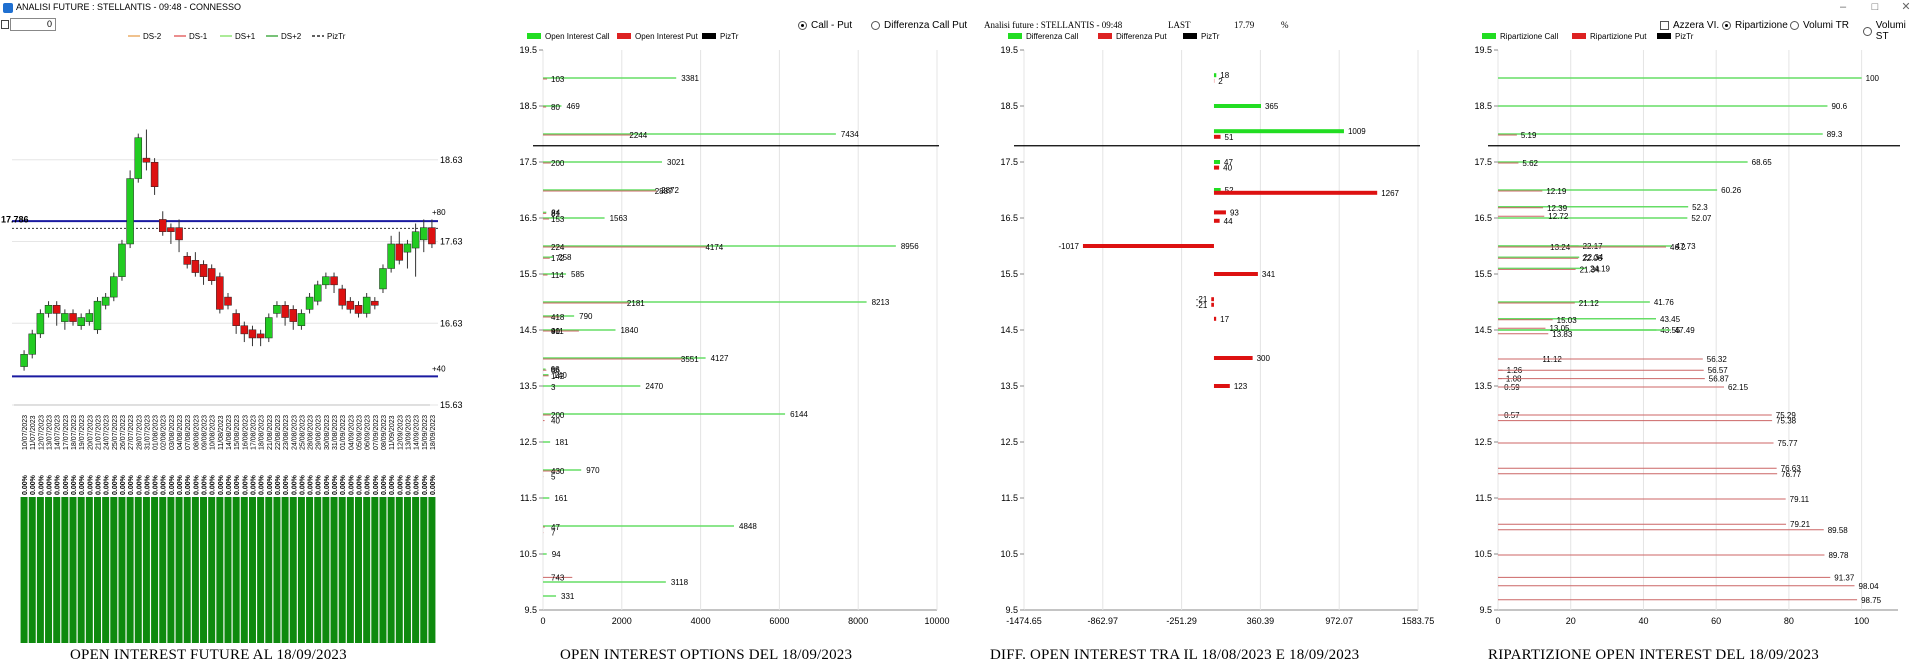 This screenshot has width=1920, height=664. I want to click on radio-call-put: Call - Put, so click(825, 25).